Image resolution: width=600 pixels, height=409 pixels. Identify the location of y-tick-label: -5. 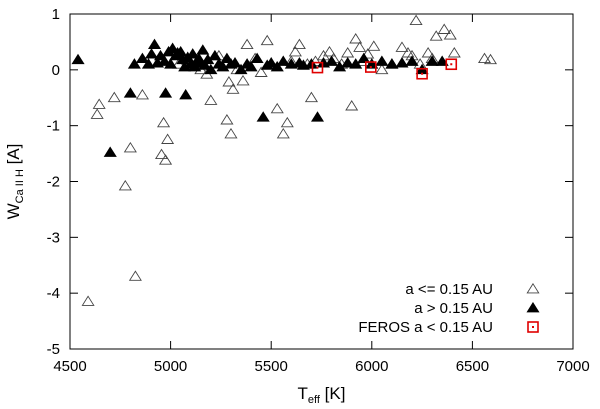
(53, 349).